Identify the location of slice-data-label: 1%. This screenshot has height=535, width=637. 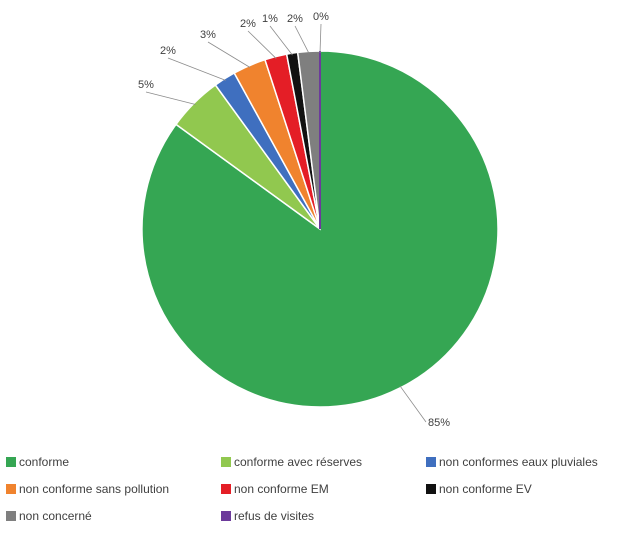
(270, 19).